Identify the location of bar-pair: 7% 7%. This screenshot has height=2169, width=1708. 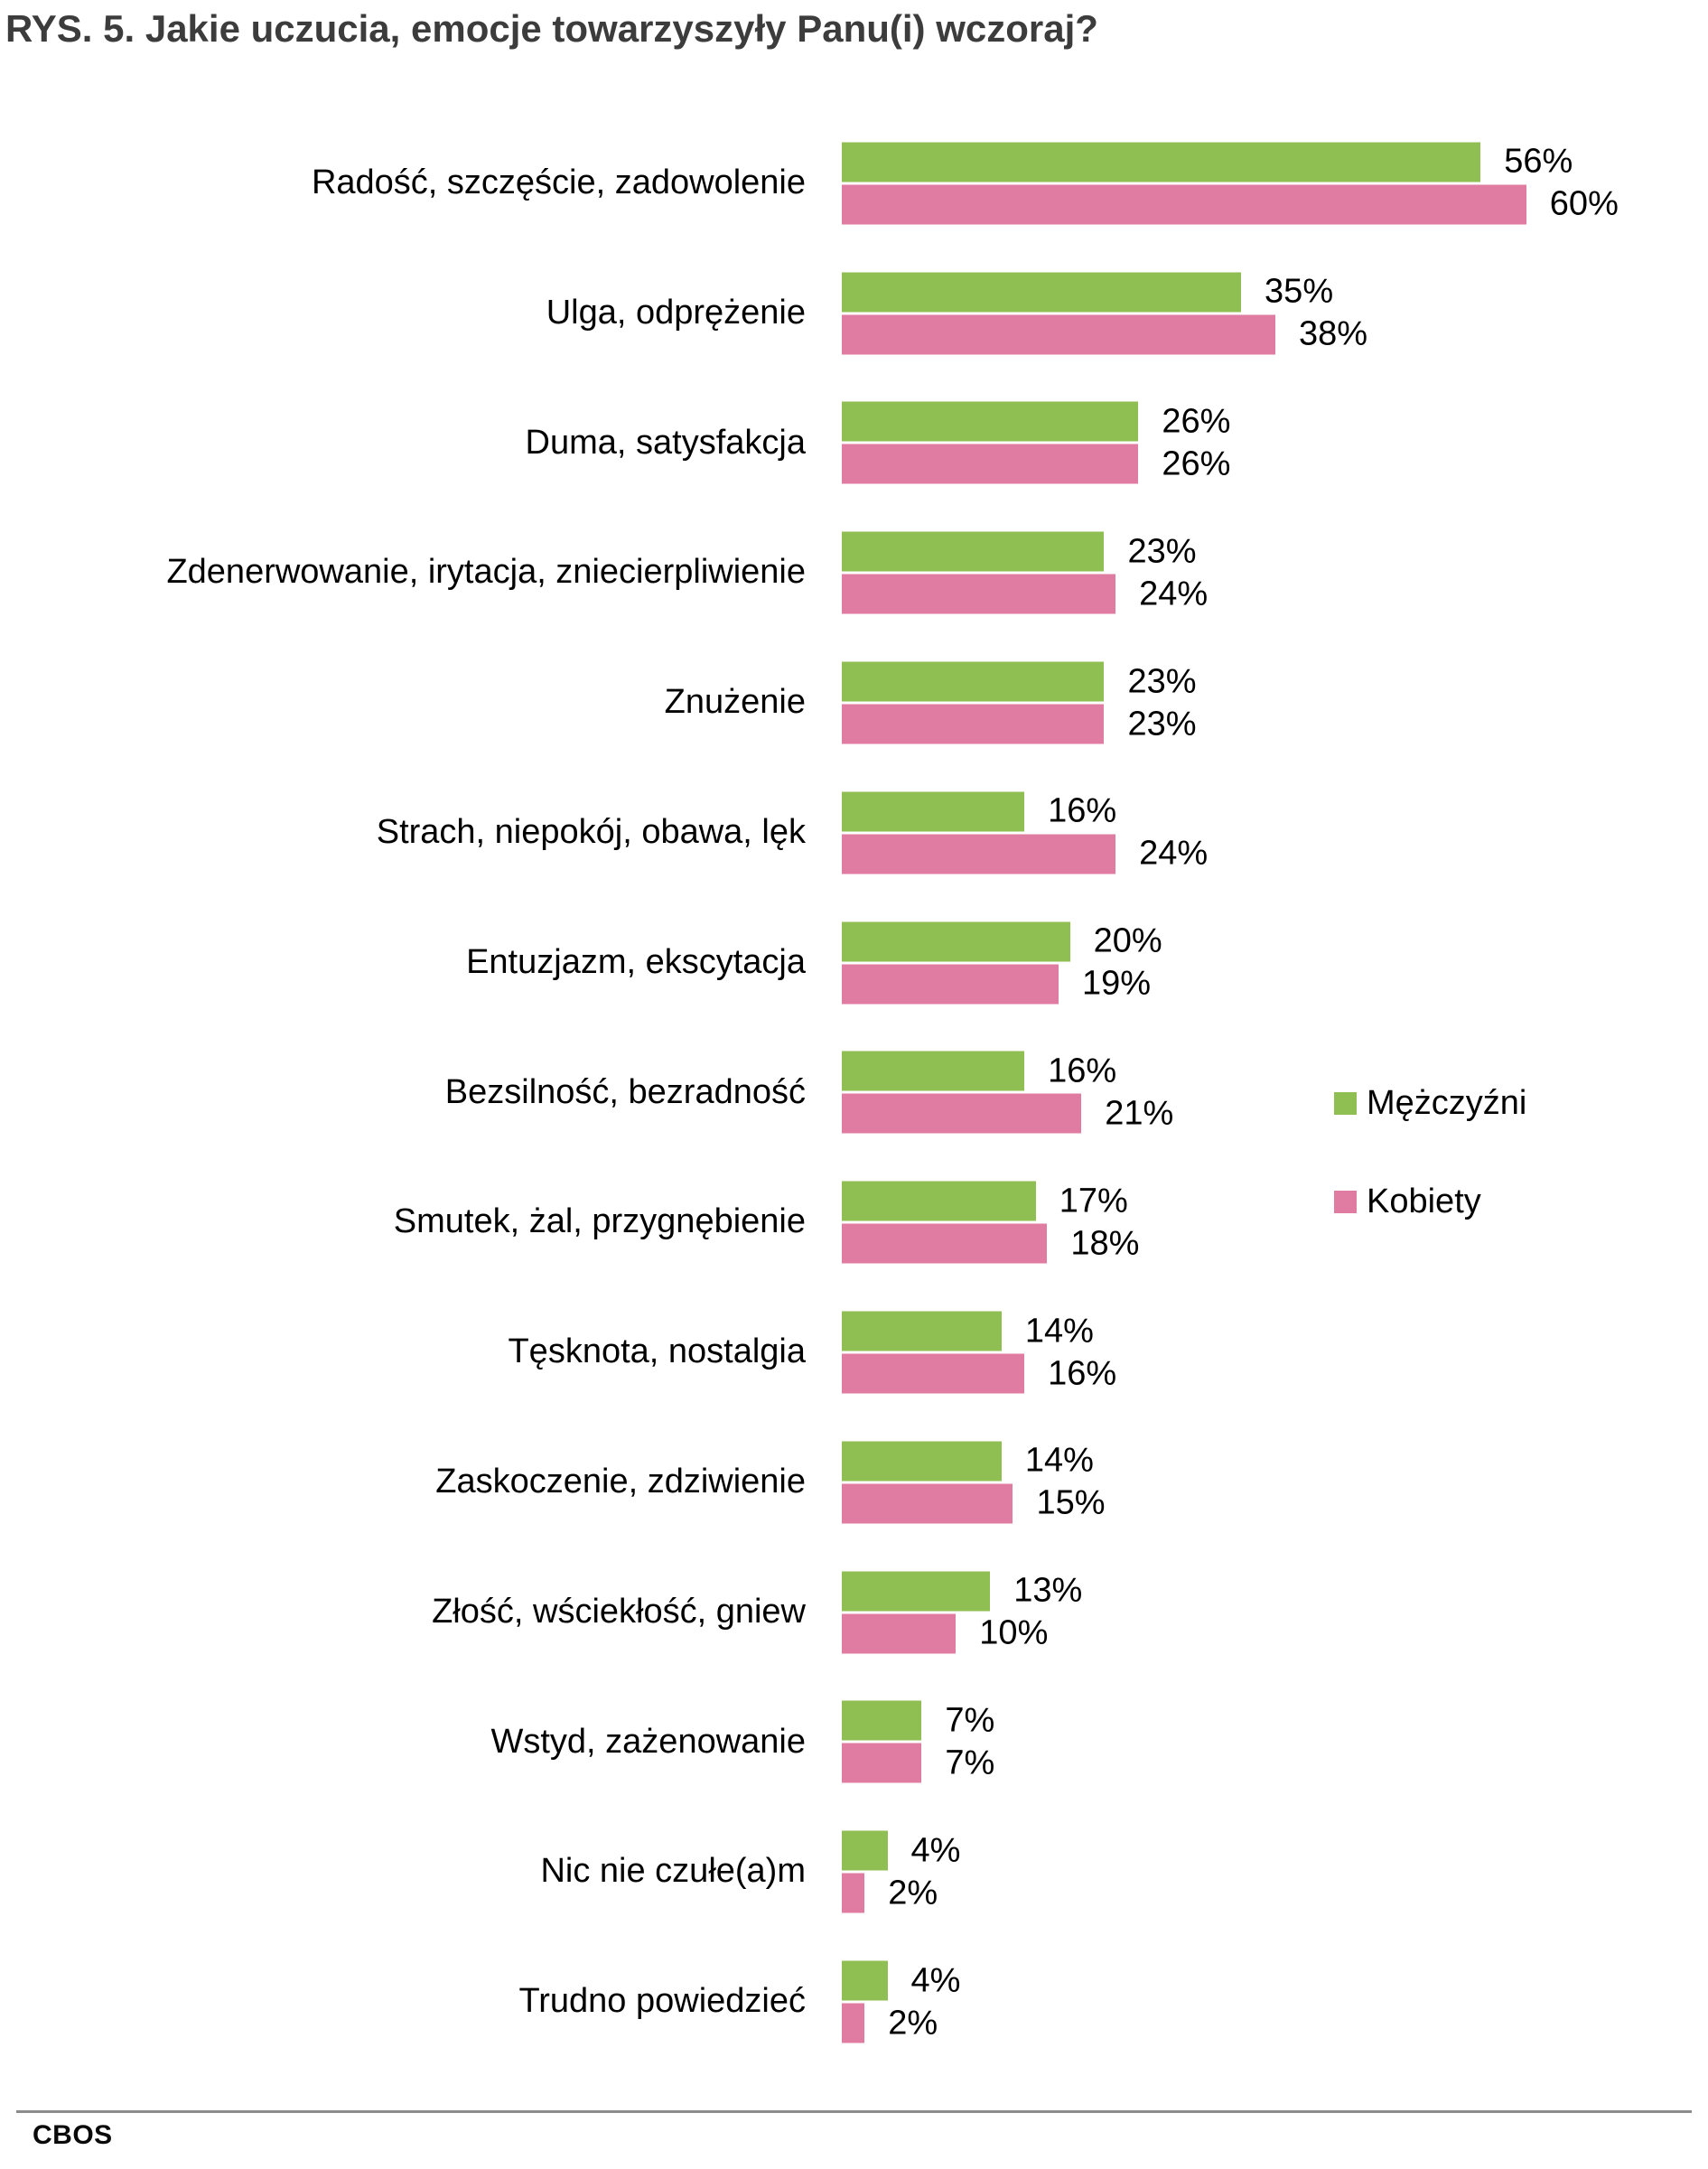
(918, 1741).